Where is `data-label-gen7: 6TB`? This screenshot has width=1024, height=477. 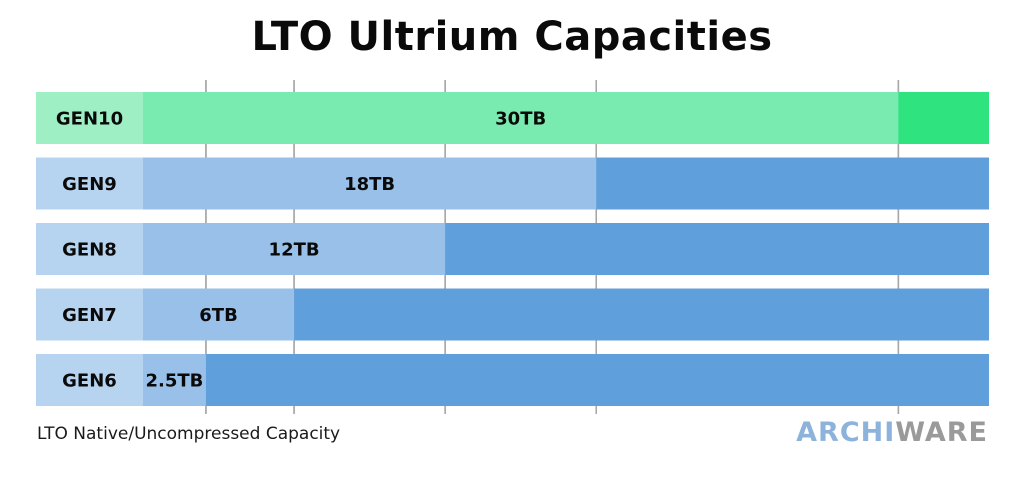
data-label-gen7: 6TB is located at coordinates (218, 315).